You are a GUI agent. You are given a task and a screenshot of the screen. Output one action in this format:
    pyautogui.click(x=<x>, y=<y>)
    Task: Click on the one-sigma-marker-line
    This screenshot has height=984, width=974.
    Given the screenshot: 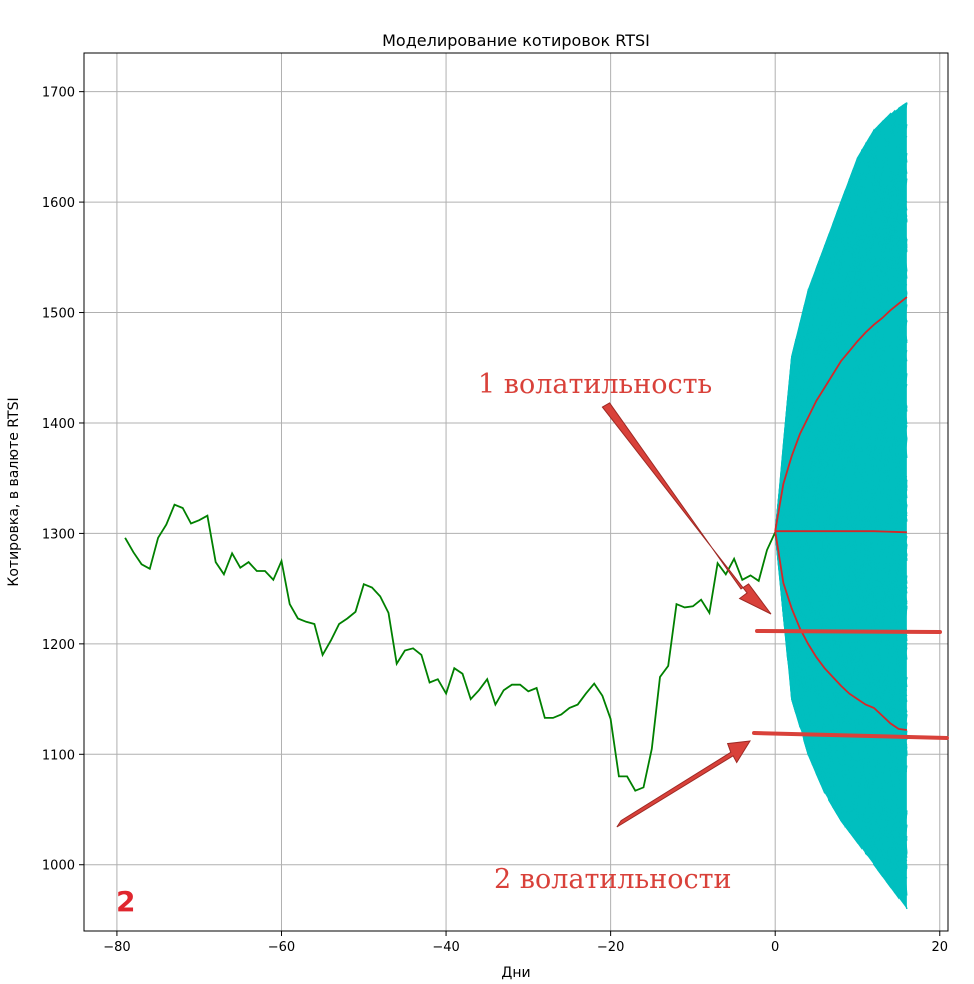 What is the action you would take?
    pyautogui.click(x=848, y=631)
    